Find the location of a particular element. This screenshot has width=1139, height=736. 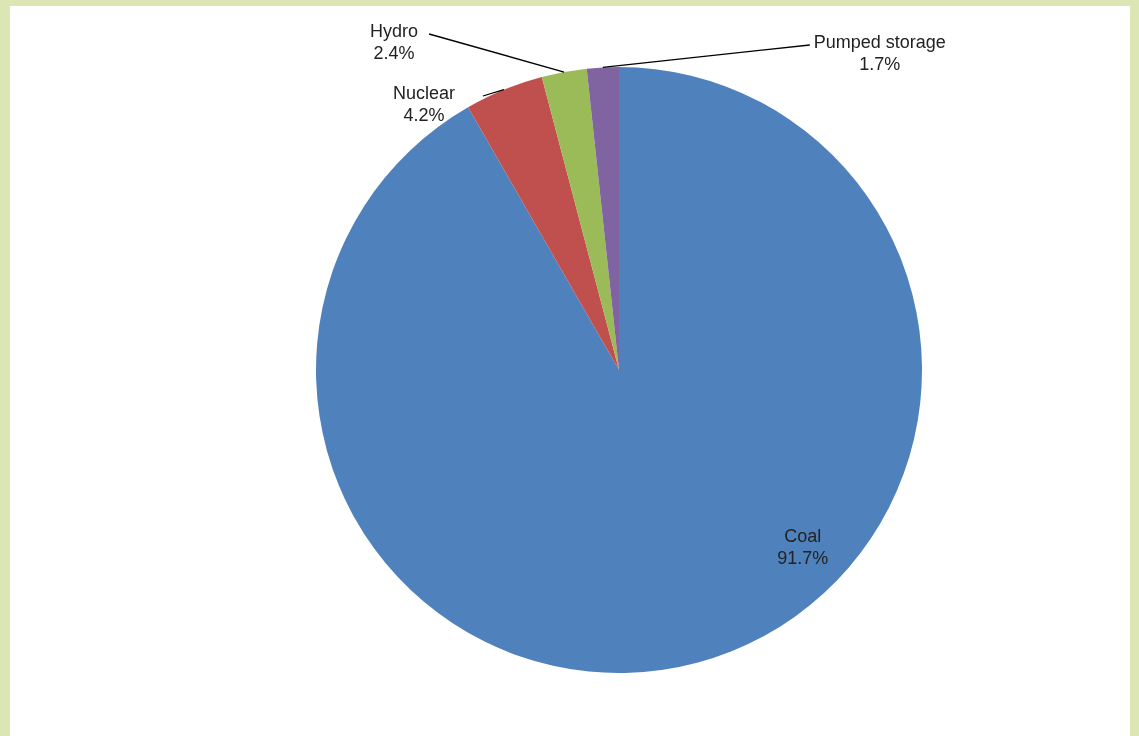

slice-label: Nuclear is located at coordinates (423, 93).